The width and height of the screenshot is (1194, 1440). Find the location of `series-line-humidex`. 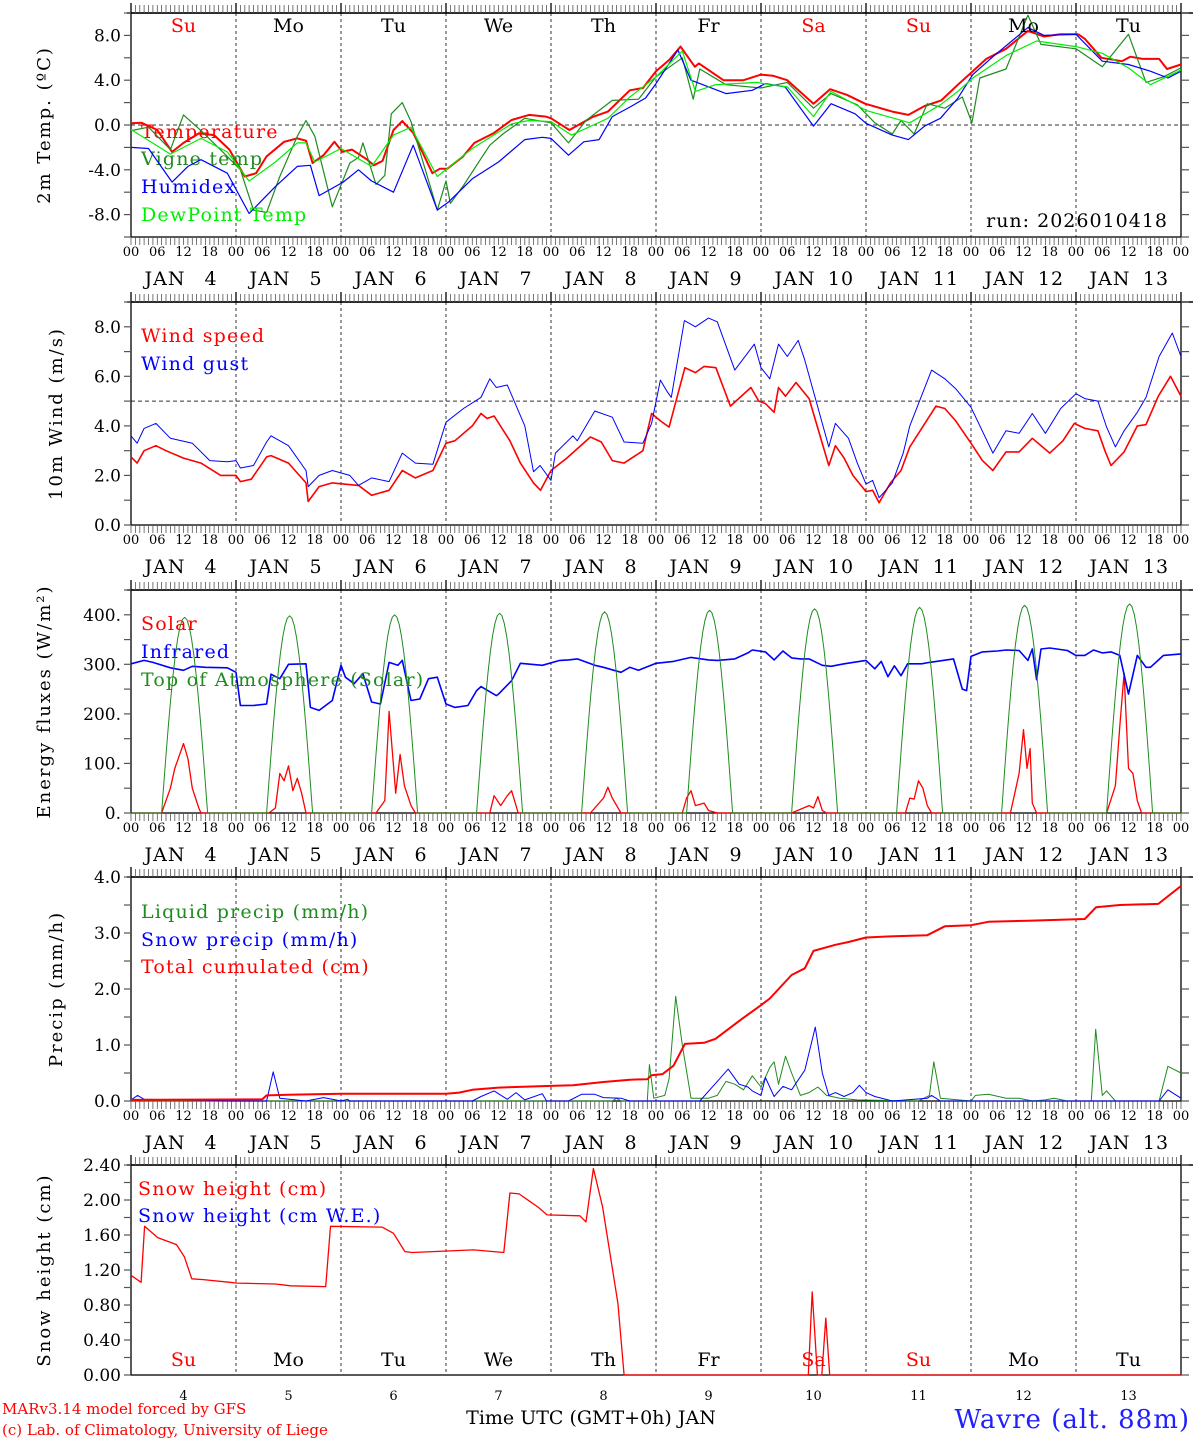

series-line-humidex is located at coordinates (656, 121).